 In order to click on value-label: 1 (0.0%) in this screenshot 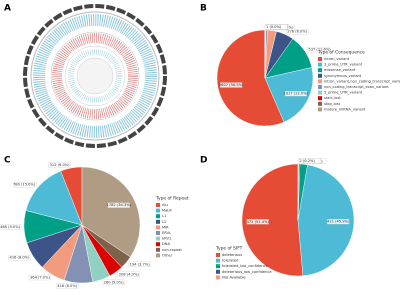, I will do `click(274, 27)`.